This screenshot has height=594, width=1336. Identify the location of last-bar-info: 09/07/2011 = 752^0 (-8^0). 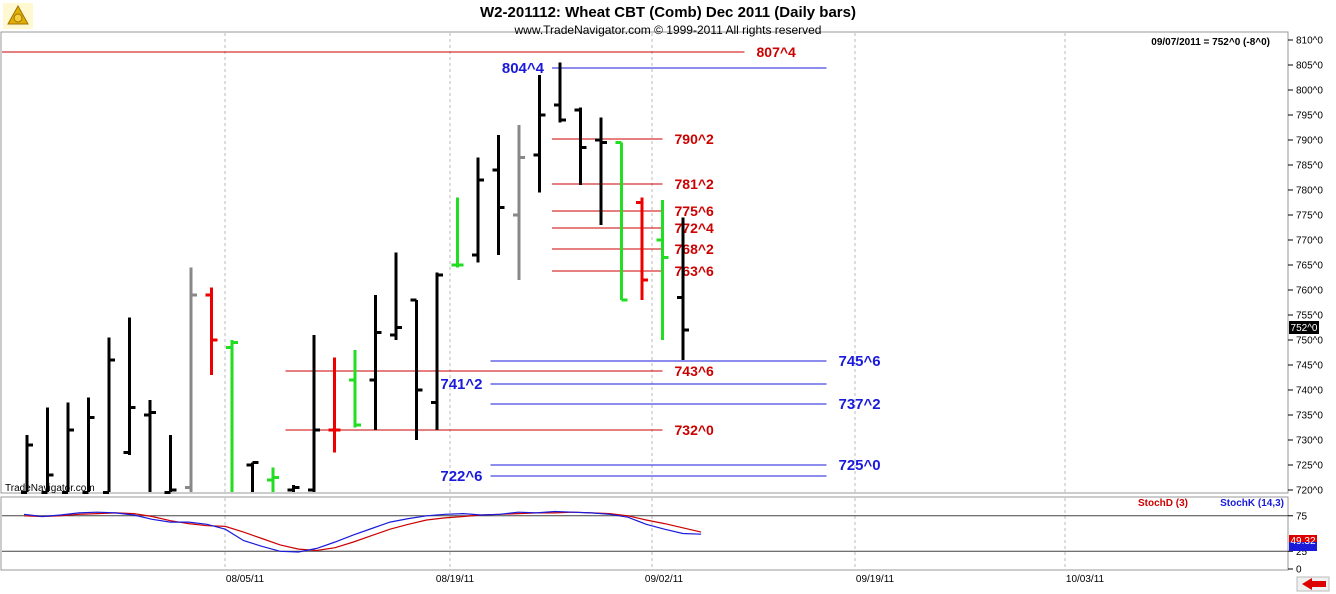
(1210, 42).